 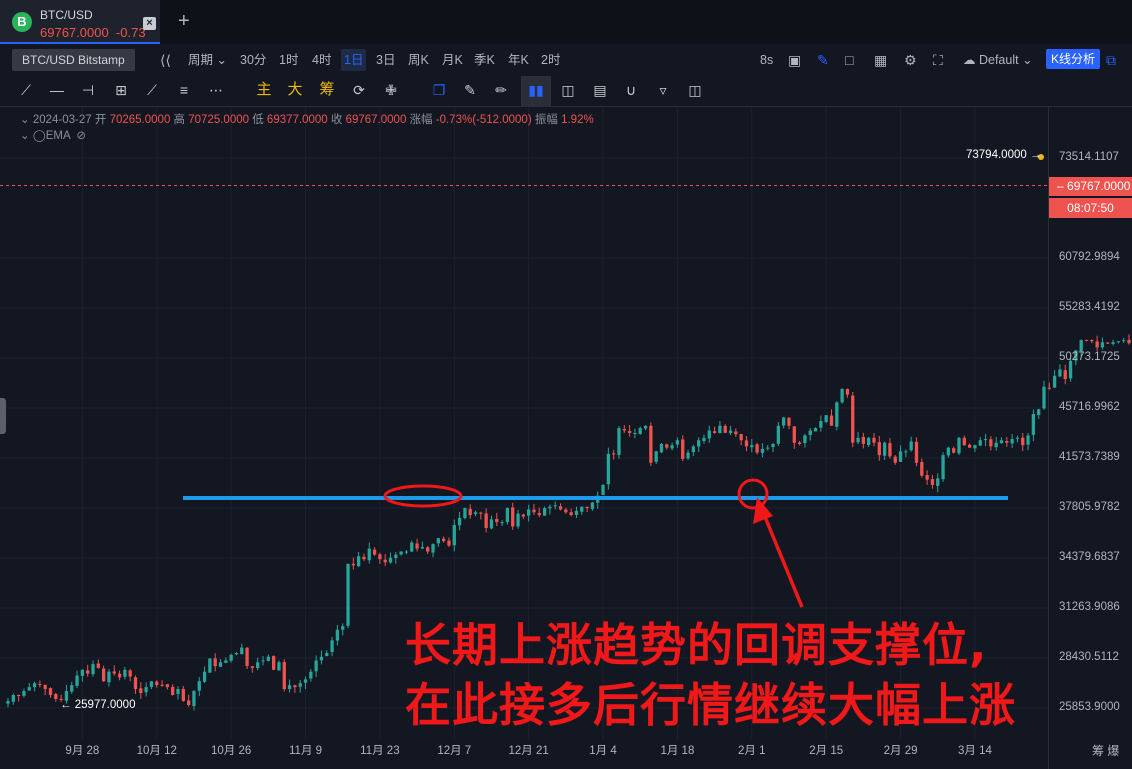 What do you see at coordinates (289, 60) in the screenshot?
I see `interval-1h: 1时` at bounding box center [289, 60].